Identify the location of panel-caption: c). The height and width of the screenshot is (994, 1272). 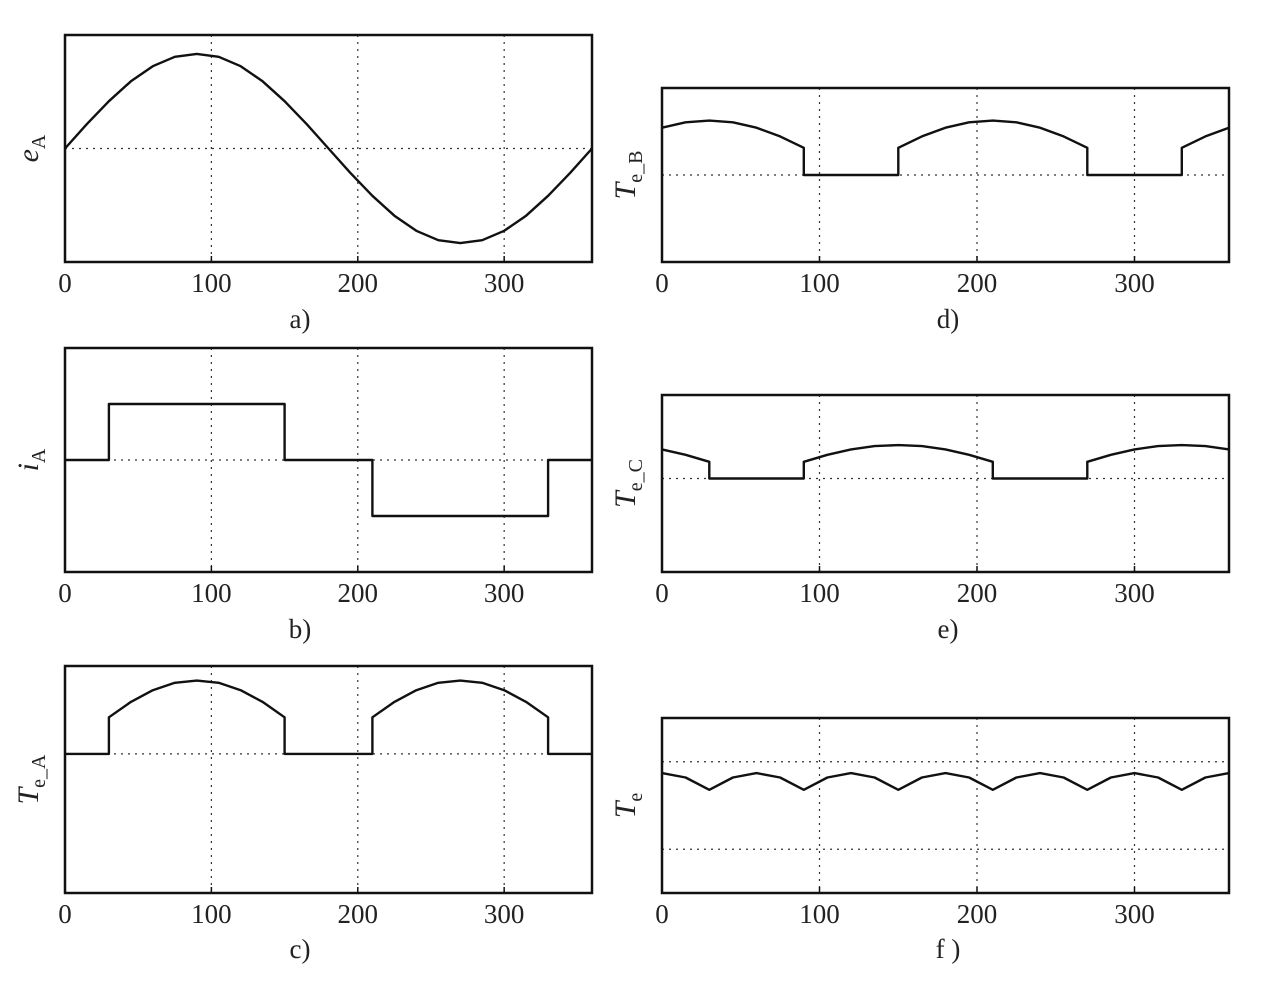
(300, 949).